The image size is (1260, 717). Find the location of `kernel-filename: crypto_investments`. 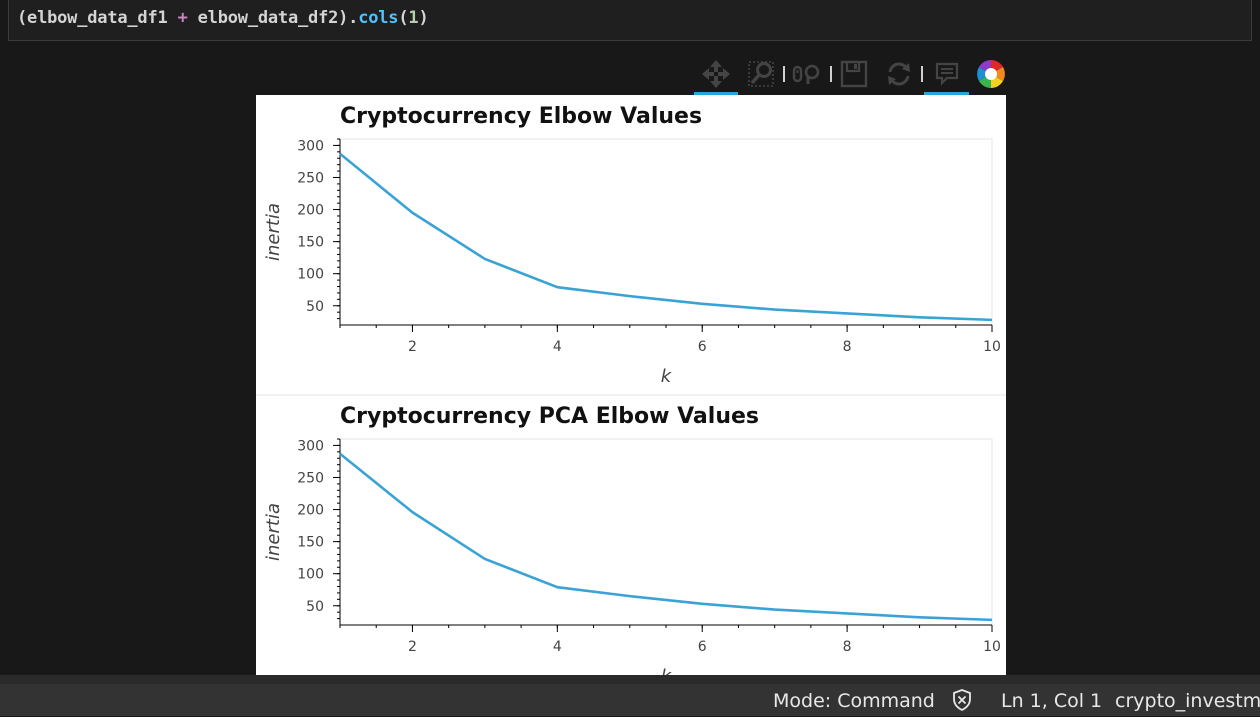

kernel-filename: crypto_investments is located at coordinates (1187, 701).